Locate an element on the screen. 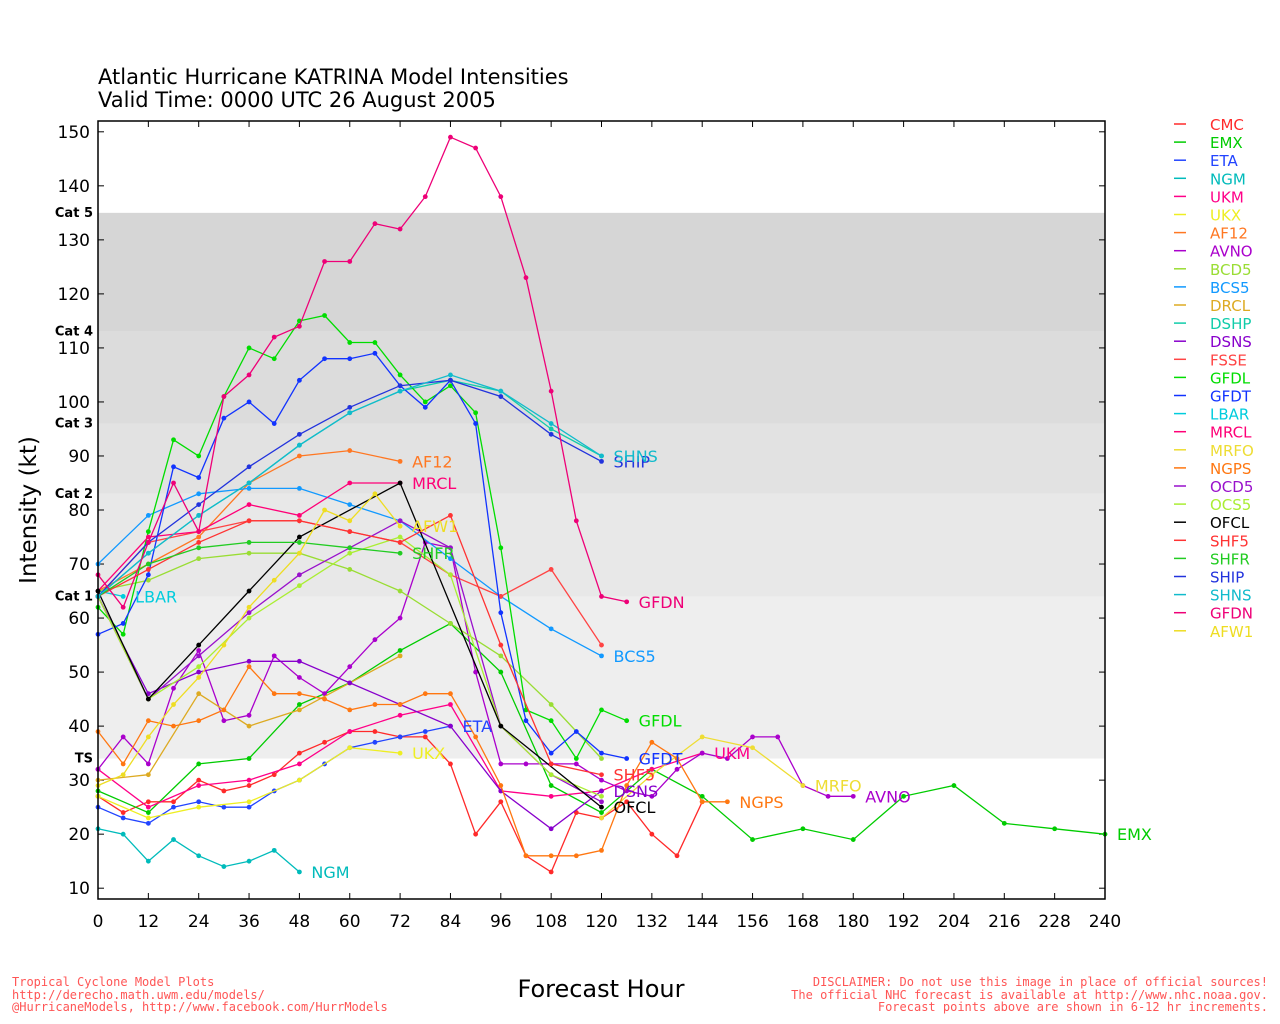  category-label-cat-2: Cat 2 is located at coordinates (74, 494).